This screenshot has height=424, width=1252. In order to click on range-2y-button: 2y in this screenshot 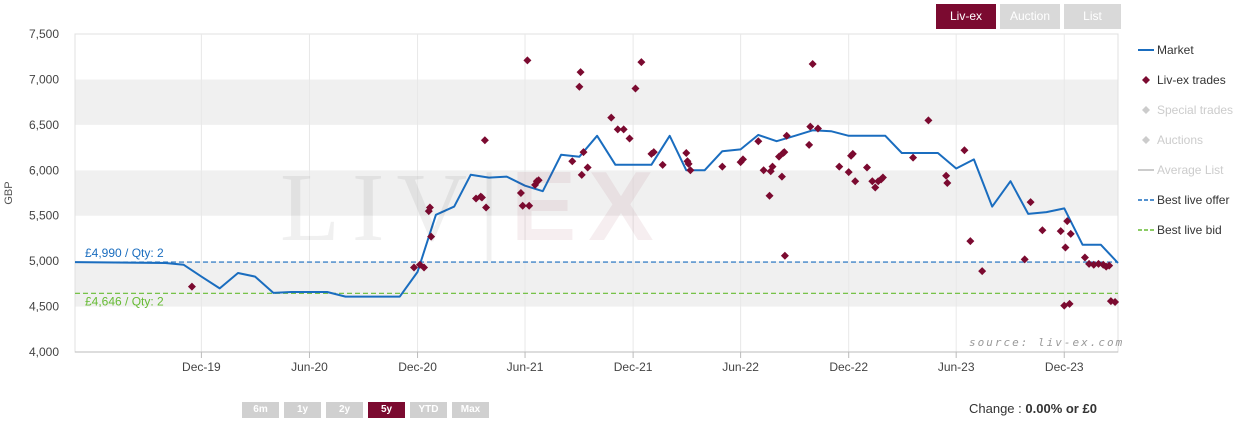, I will do `click(344, 410)`.